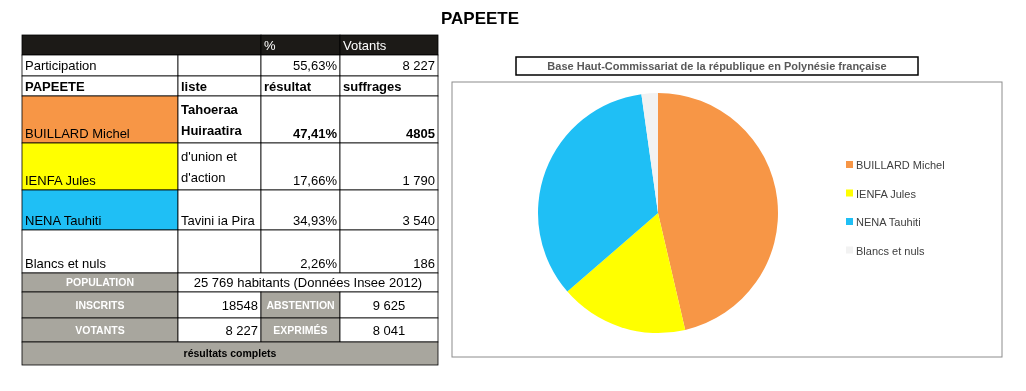  Describe the element at coordinates (209, 167) in the screenshot. I see `text: d'union et d'action` at that location.